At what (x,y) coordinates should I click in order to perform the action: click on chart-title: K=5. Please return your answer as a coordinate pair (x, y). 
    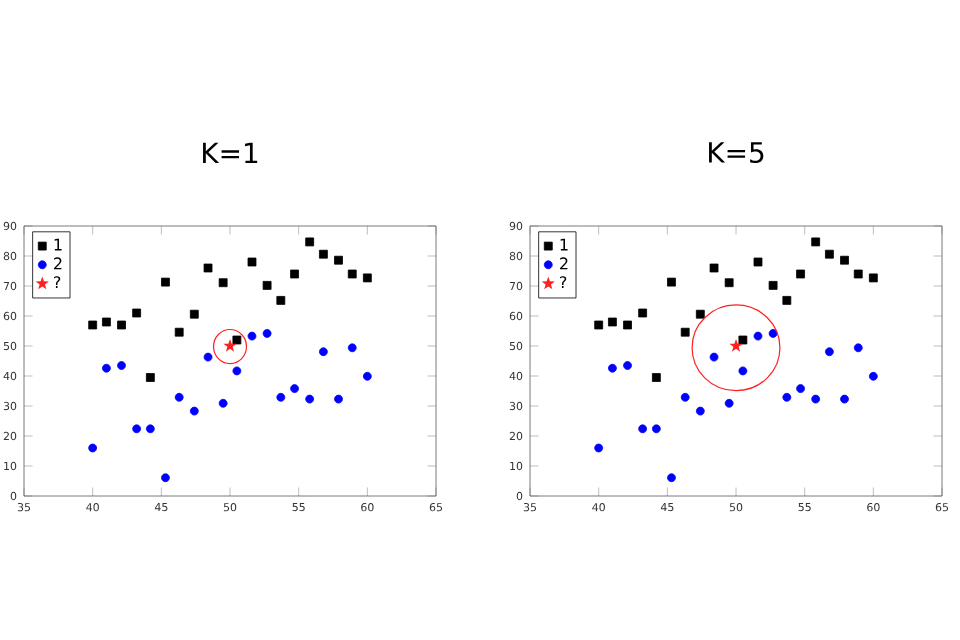
    Looking at the image, I should click on (736, 153).